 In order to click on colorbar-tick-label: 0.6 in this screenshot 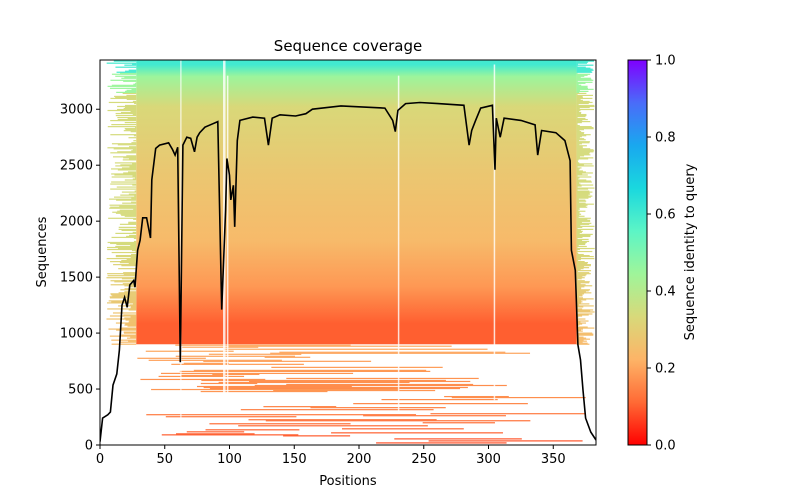, I will do `click(665, 215)`.